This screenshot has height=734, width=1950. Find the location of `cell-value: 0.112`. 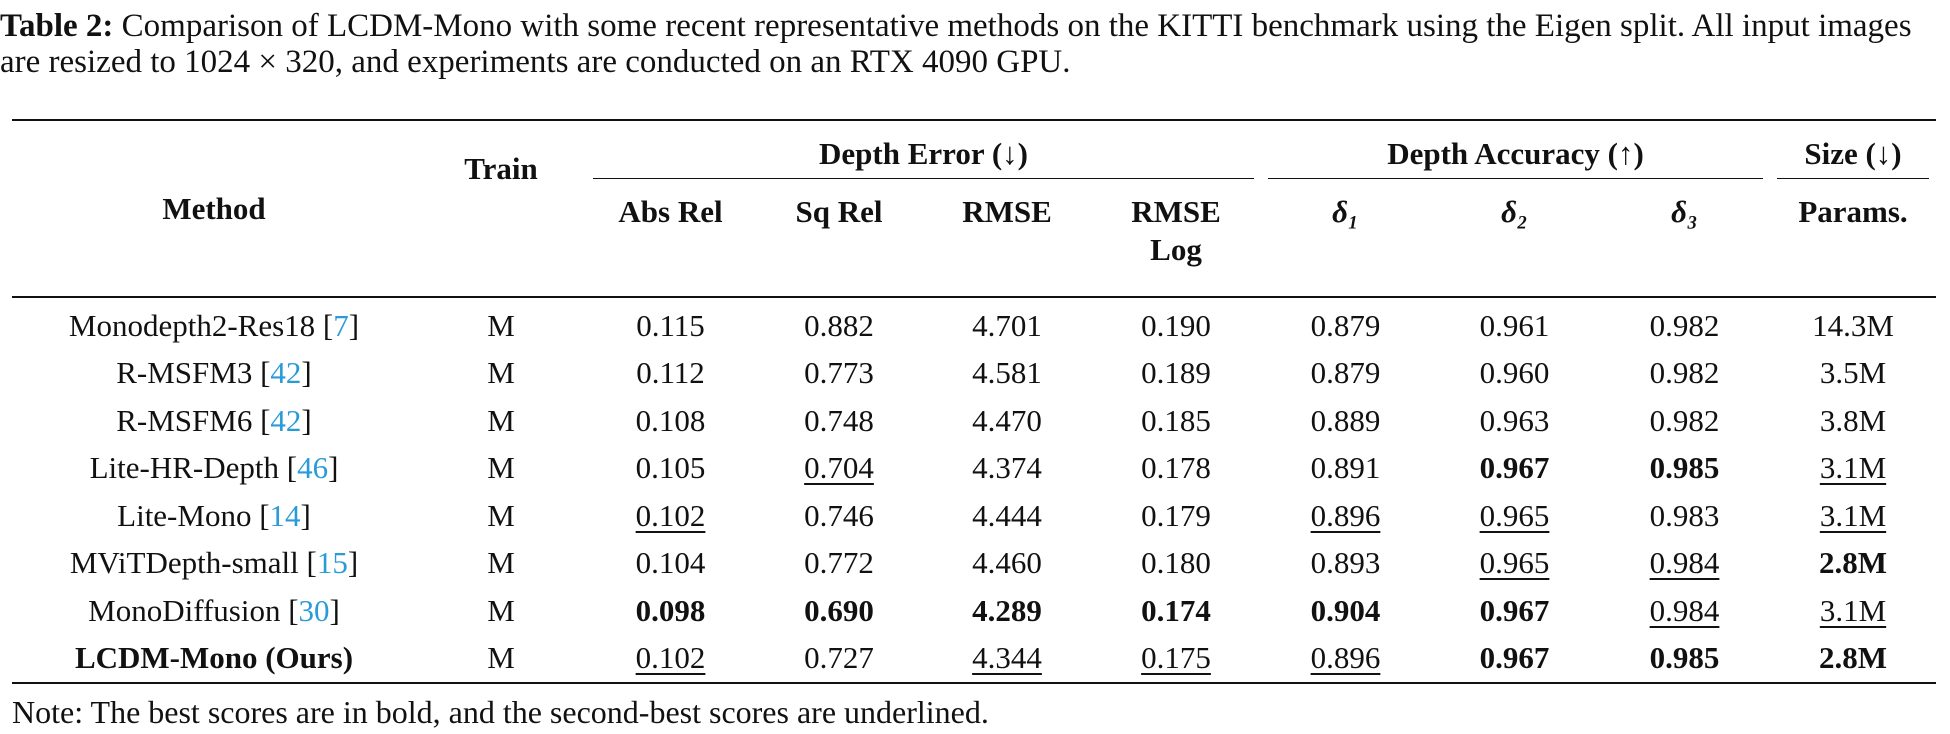

cell-value: 0.112 is located at coordinates (670, 373).